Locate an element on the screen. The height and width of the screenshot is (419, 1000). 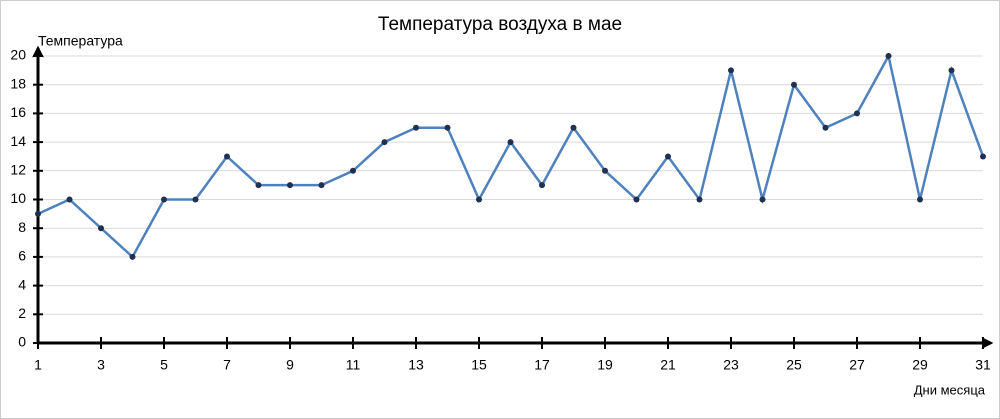
y-tick-label: 0 is located at coordinates (22, 342).